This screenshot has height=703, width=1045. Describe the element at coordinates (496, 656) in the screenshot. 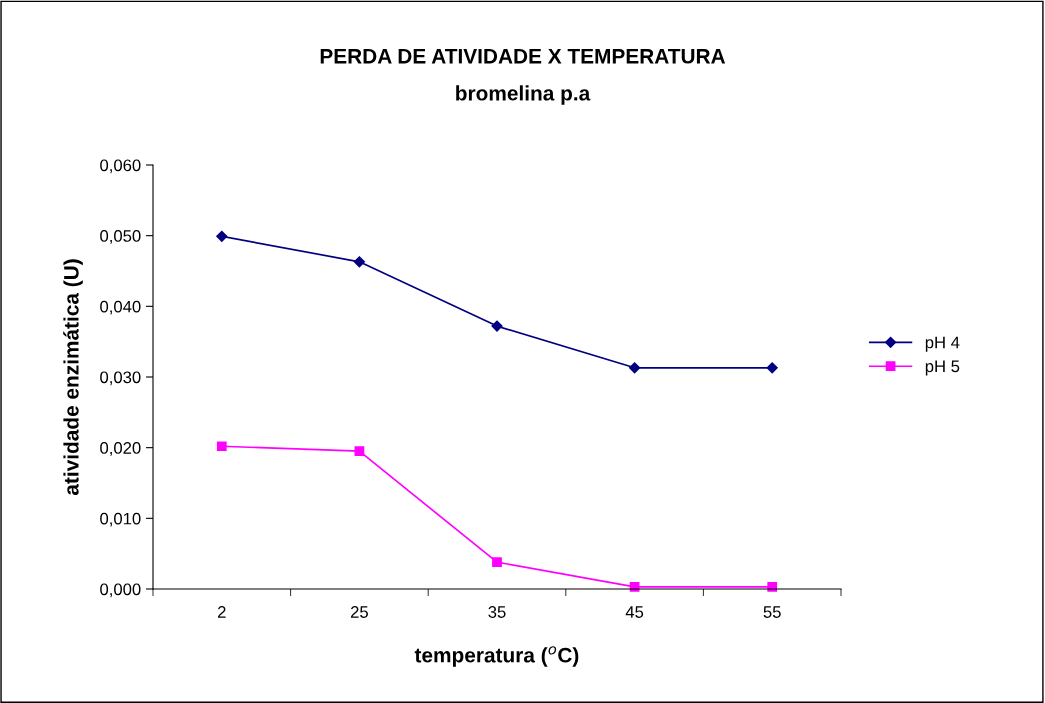

I see `x-axis-title: temperatura ($^{o}$C)` at that location.